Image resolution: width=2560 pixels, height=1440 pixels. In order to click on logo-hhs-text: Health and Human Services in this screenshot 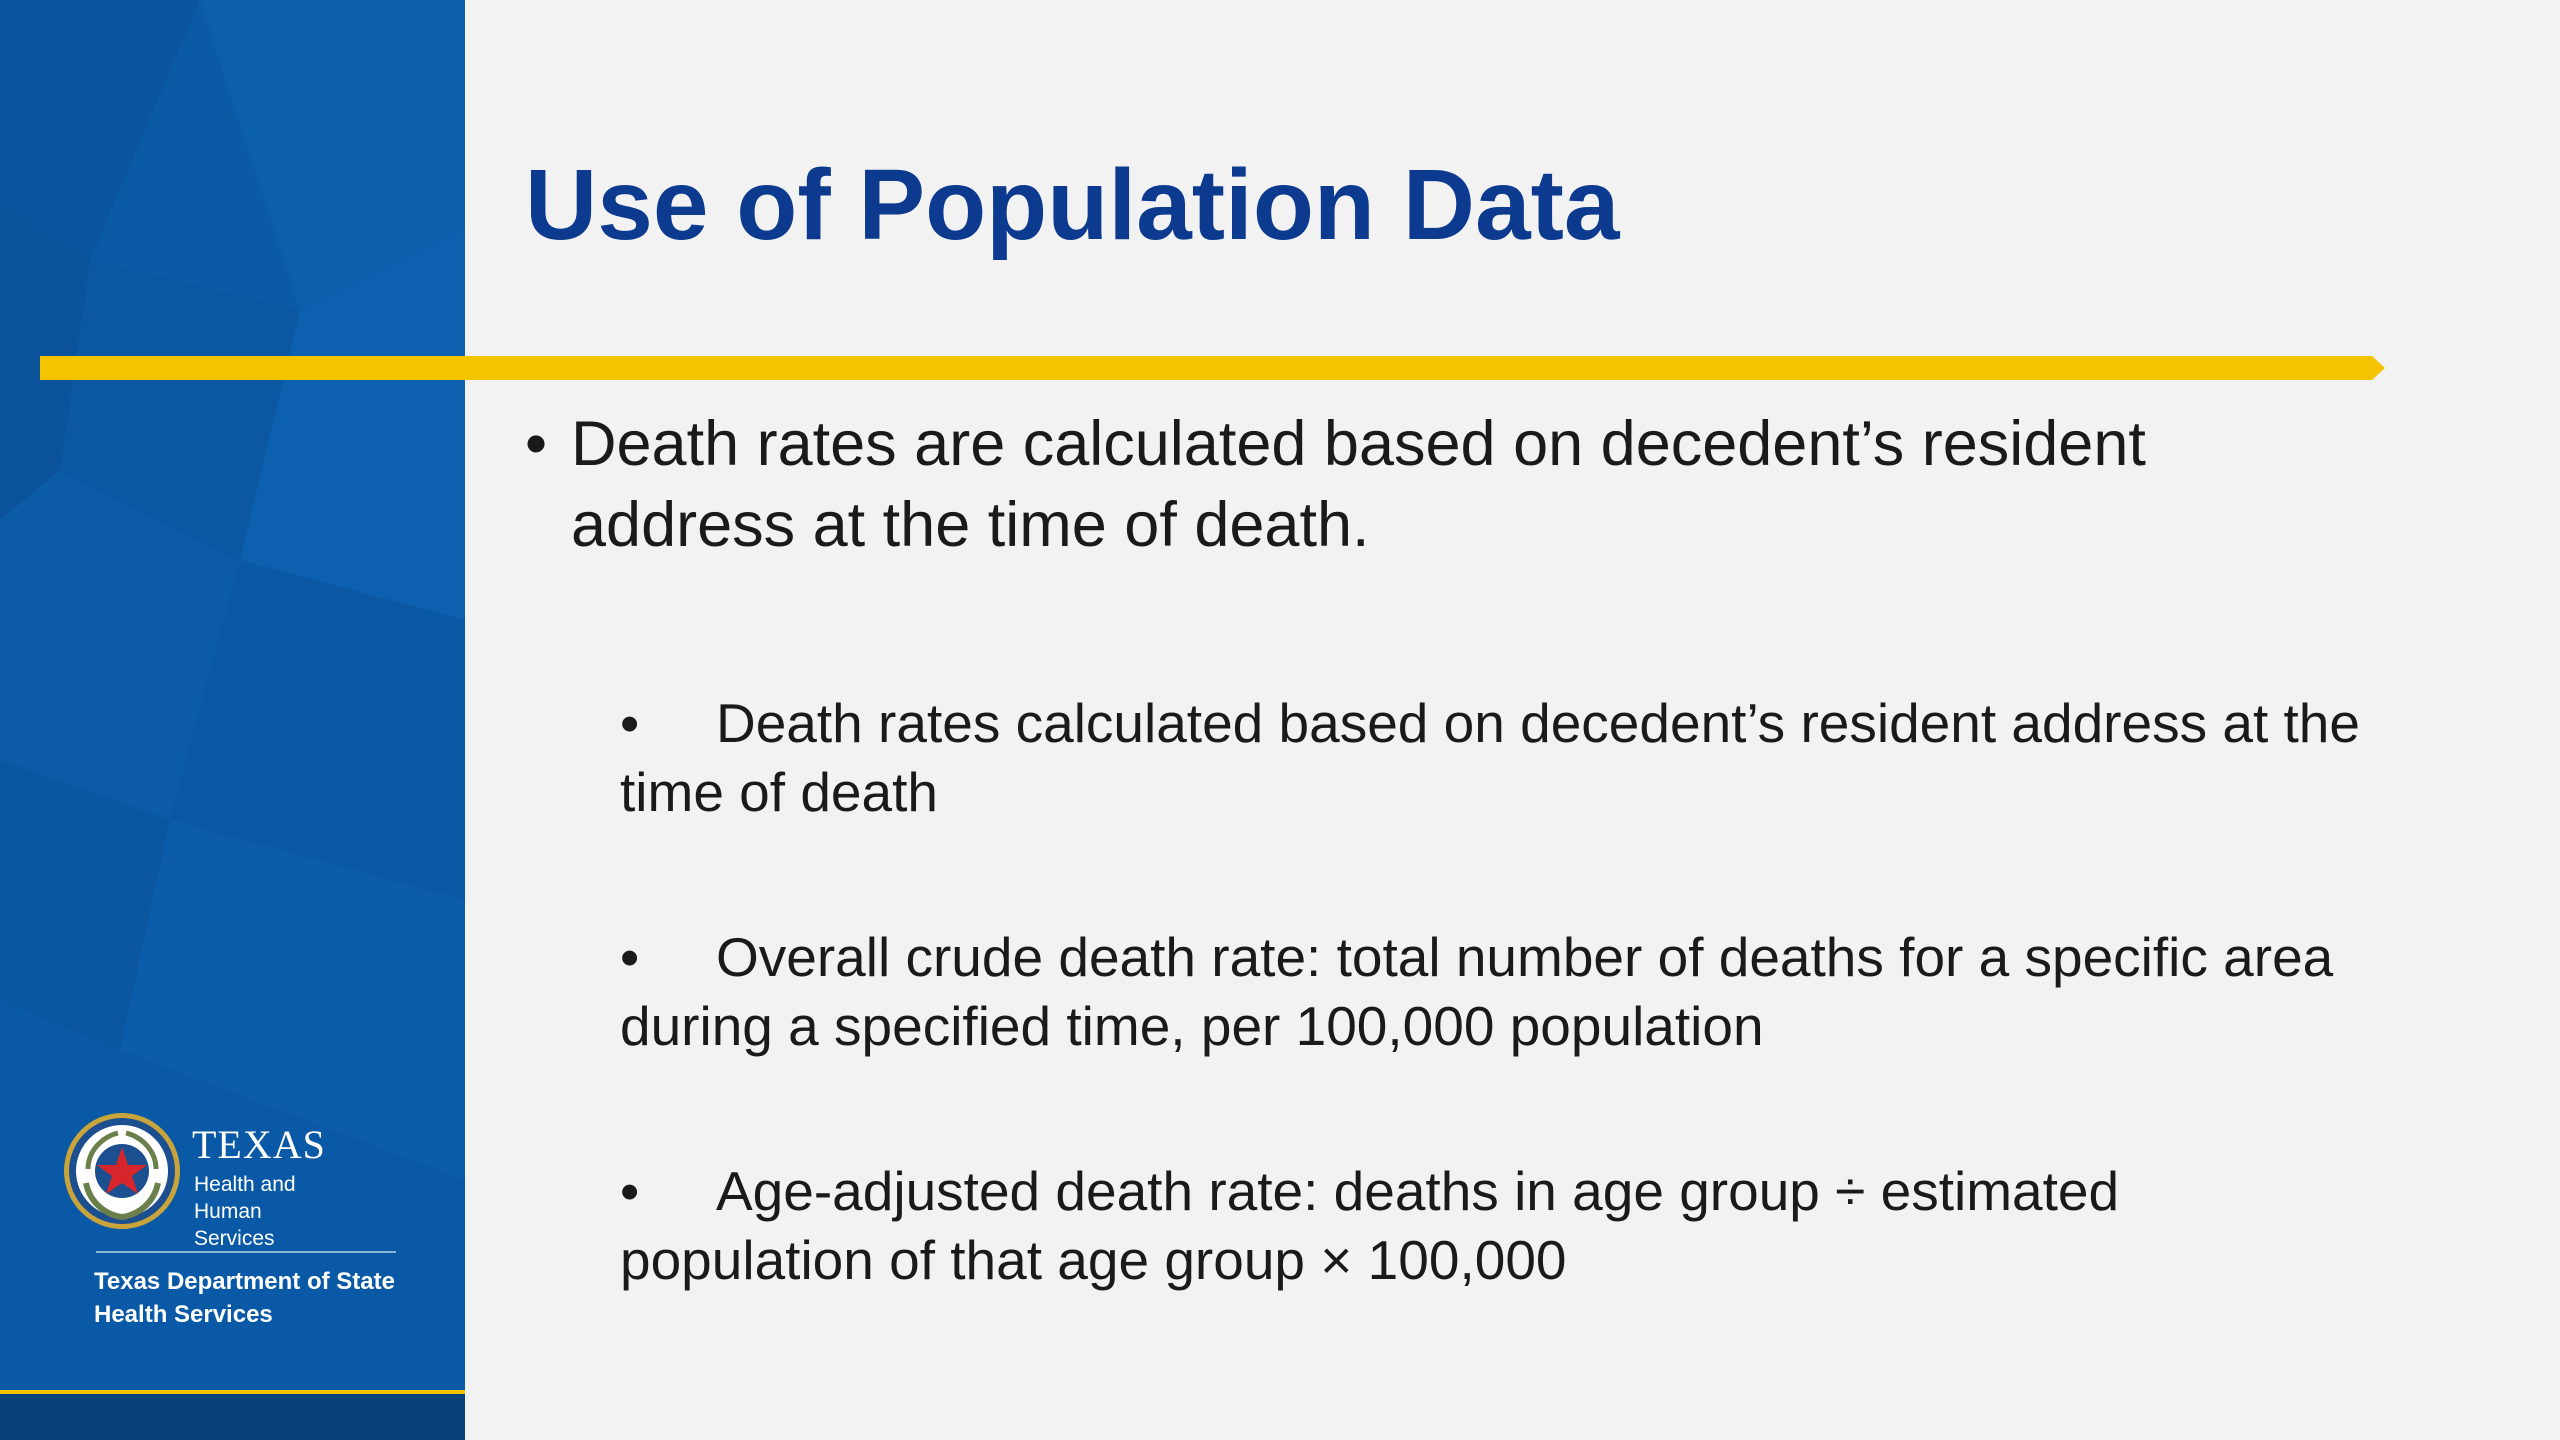, I will do `click(279, 1211)`.